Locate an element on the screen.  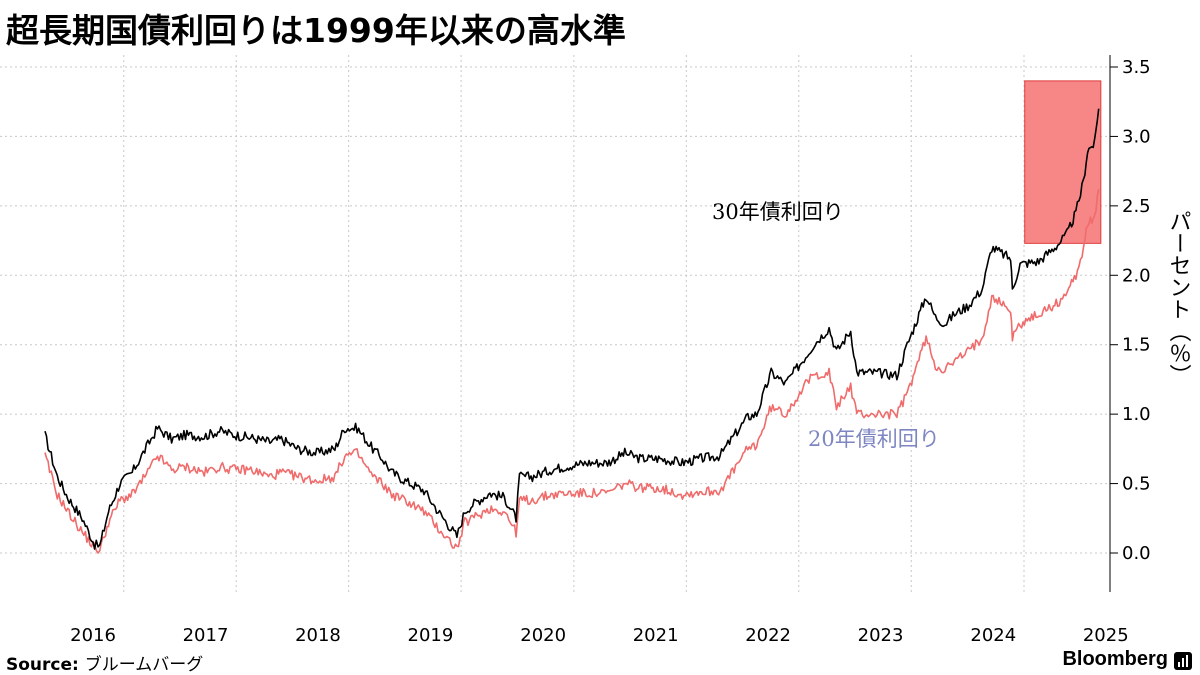
series-label-30y: 30年債利回り is located at coordinates (778, 212).